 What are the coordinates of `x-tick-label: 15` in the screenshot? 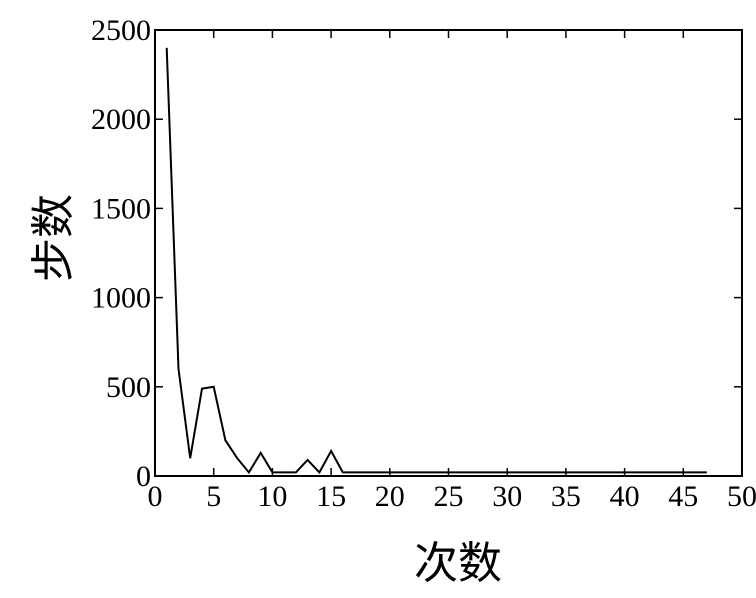 It's located at (331, 496).